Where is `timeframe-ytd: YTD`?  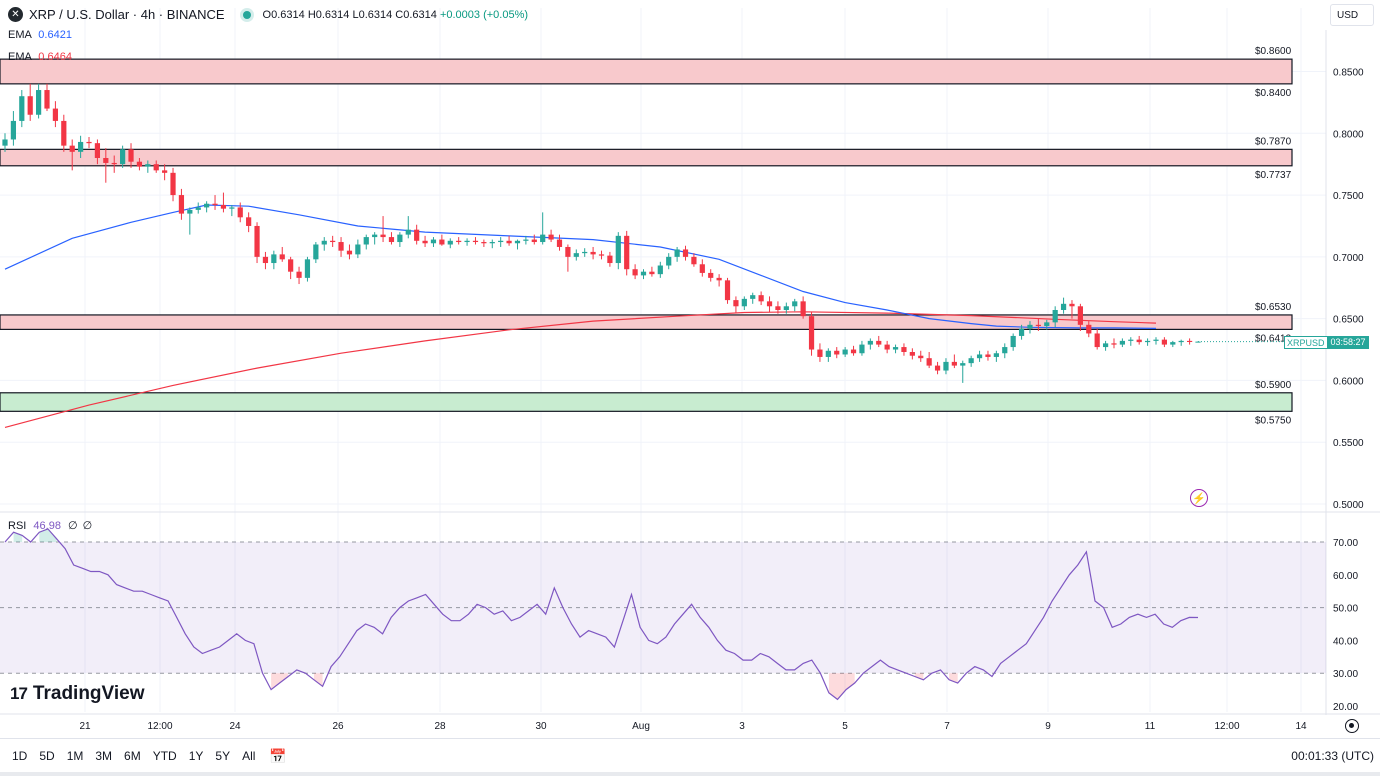
timeframe-ytd: YTD is located at coordinates (164, 756).